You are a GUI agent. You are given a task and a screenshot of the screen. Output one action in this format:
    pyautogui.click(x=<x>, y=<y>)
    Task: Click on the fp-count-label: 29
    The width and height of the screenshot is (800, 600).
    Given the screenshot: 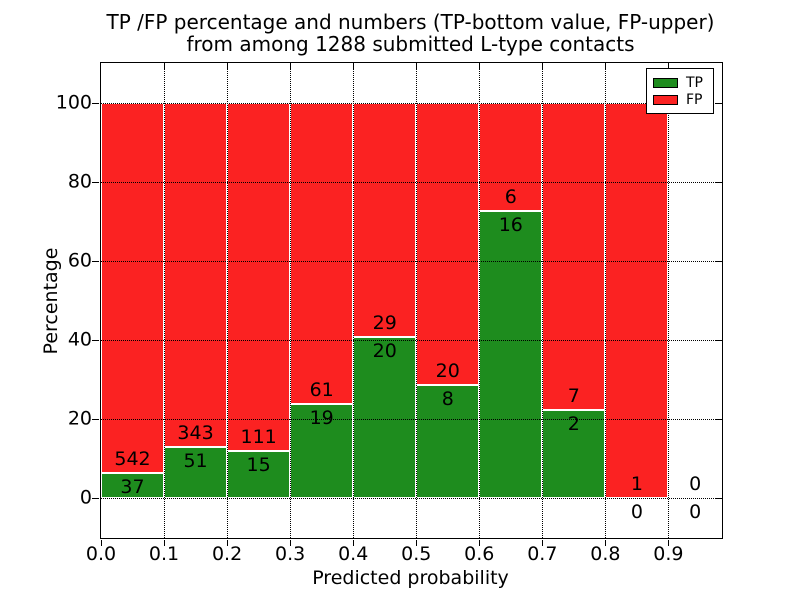 What is the action you would take?
    pyautogui.click(x=384, y=322)
    